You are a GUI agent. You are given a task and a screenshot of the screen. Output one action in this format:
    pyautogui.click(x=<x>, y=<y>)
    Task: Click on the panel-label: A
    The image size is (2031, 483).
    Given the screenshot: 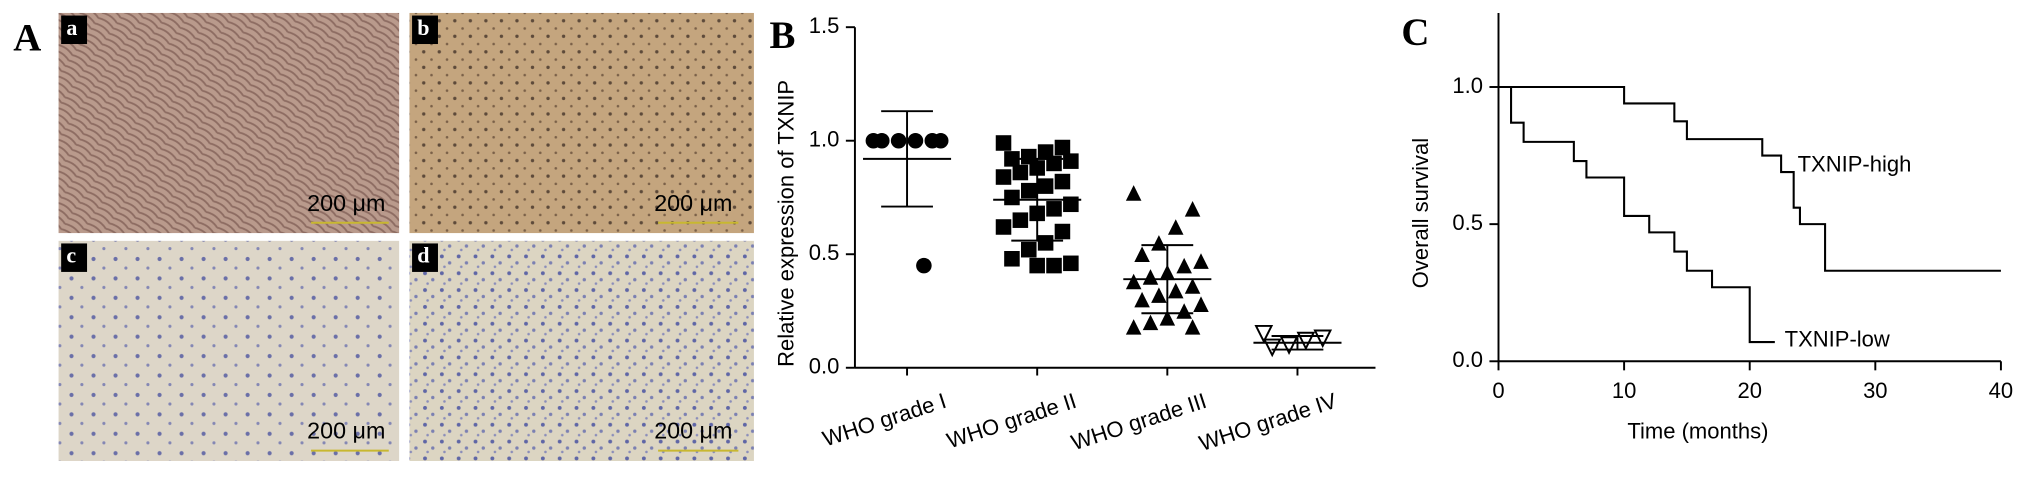 What is the action you would take?
    pyautogui.click(x=27, y=37)
    